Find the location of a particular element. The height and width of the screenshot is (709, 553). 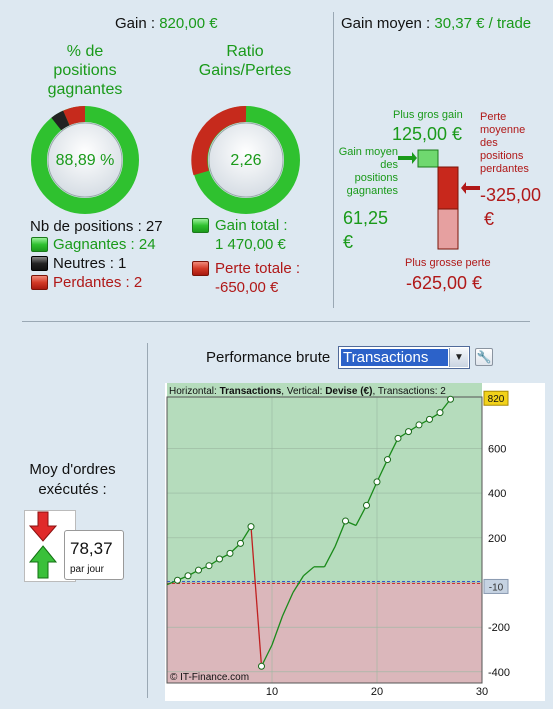

orders-card: 78,37 par jour is located at coordinates (94, 555).